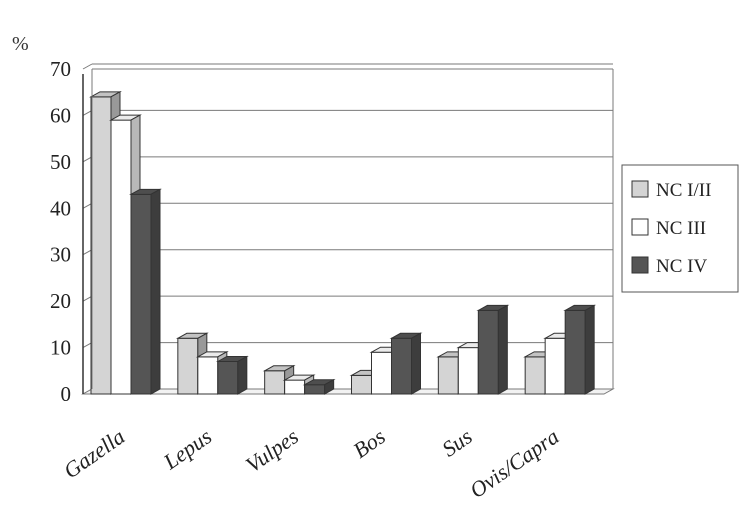 Image resolution: width=740 pixels, height=529 pixels. What do you see at coordinates (60, 348) in the screenshot?
I see `y-tick-label: 10` at bounding box center [60, 348].